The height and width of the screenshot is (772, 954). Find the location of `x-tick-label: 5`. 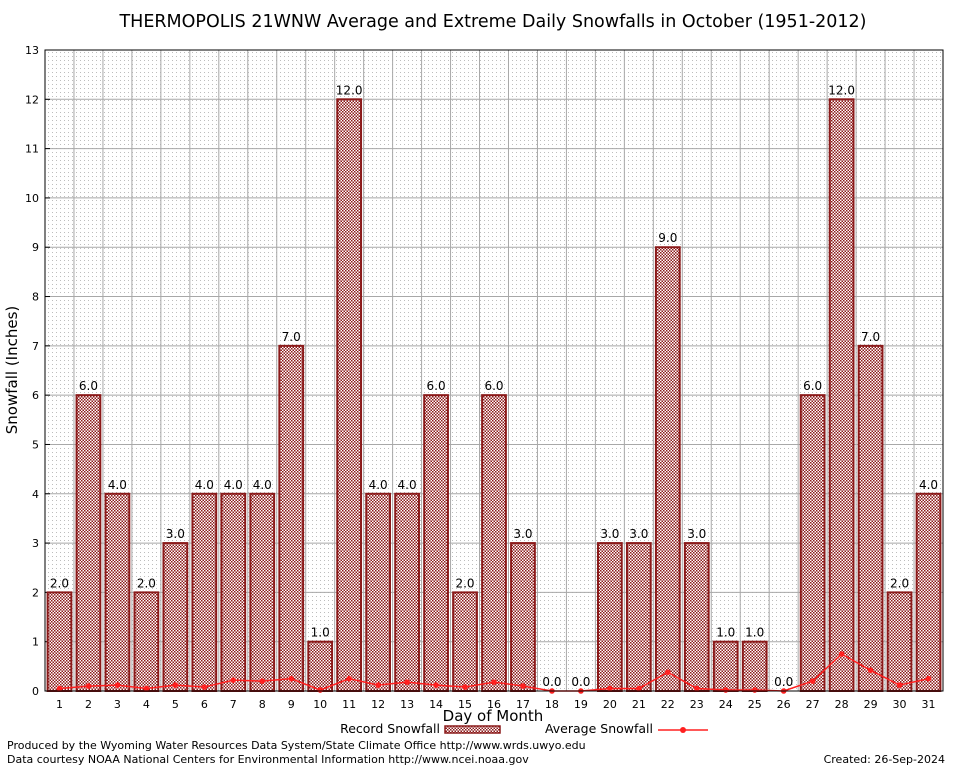

x-tick-label: 5 is located at coordinates (175, 704).